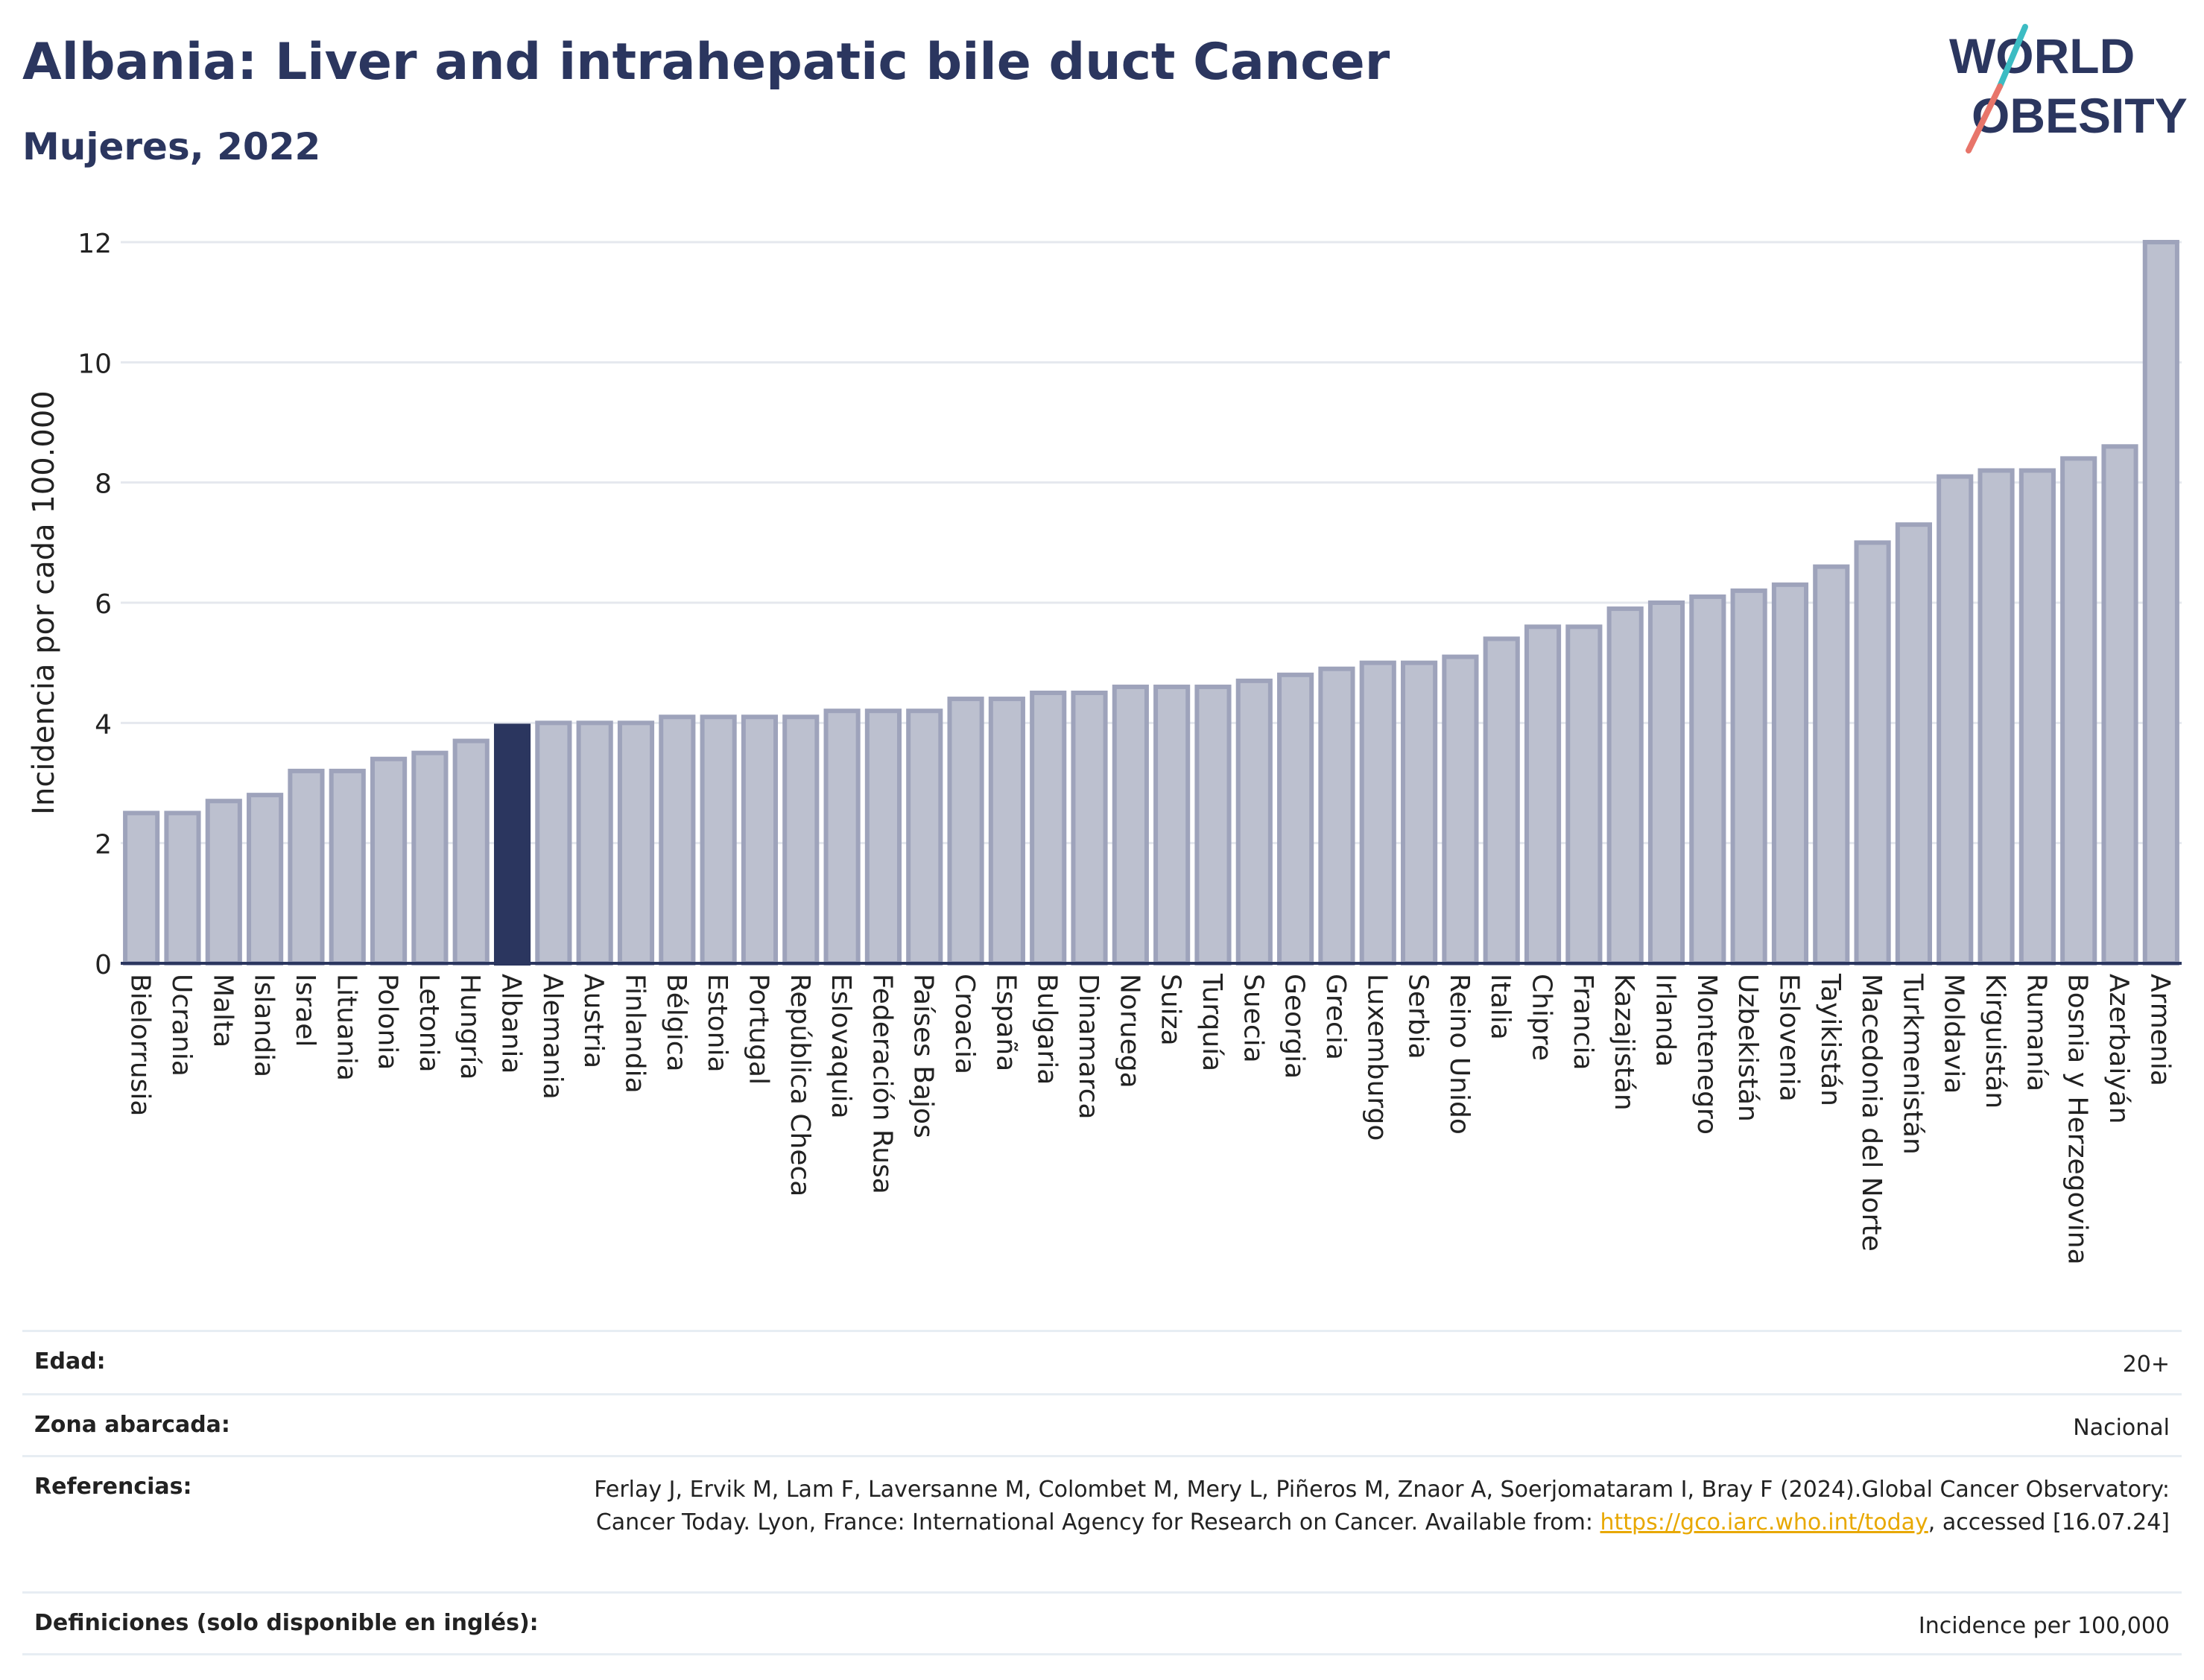 The width and height of the screenshot is (2204, 1680). Describe the element at coordinates (1707, 780) in the screenshot. I see `bar-montenegro` at that location.